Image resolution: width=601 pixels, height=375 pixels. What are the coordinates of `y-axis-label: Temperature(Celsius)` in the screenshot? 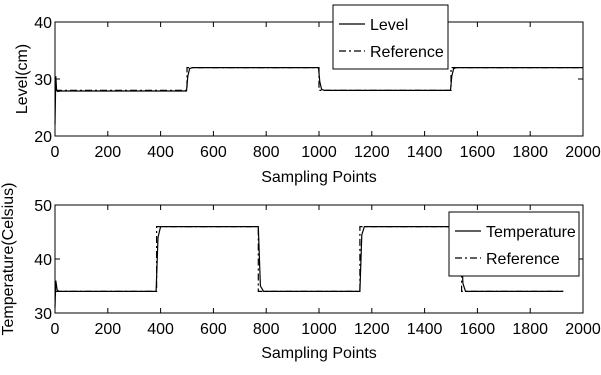 It's located at (8, 259).